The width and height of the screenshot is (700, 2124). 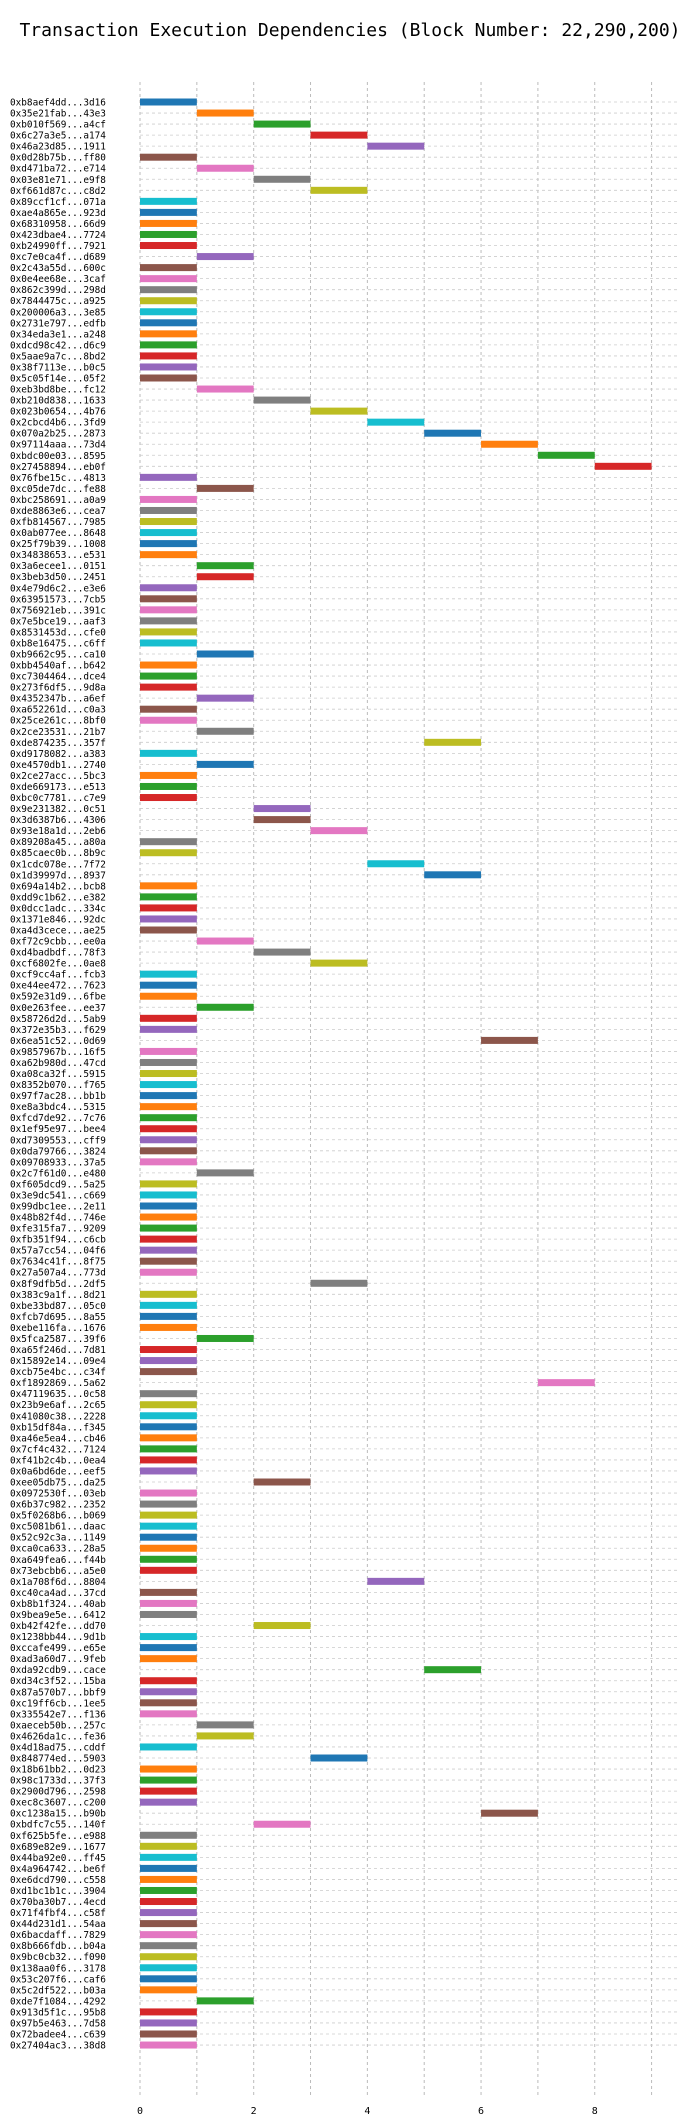 I want to click on y-tick-label: 0xcf9cc4af...fcb3, so click(x=58, y=975).